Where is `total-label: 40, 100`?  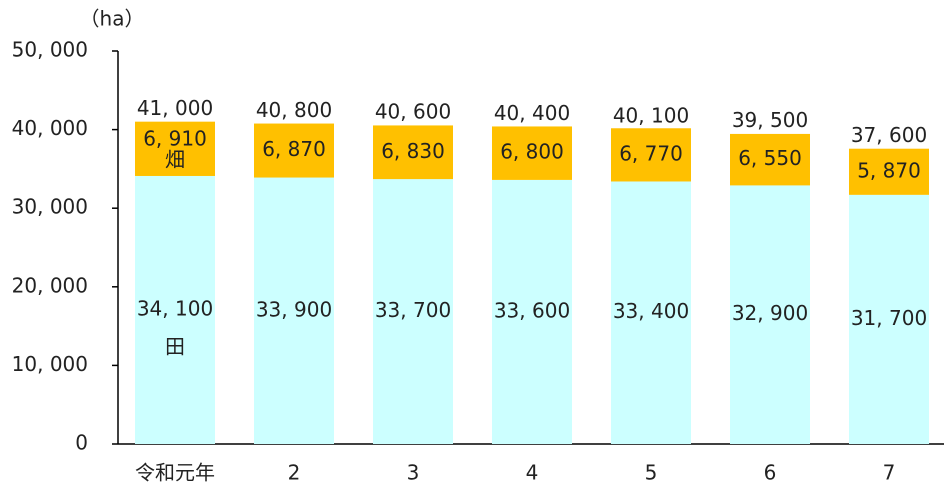 total-label: 40, 100 is located at coordinates (651, 115).